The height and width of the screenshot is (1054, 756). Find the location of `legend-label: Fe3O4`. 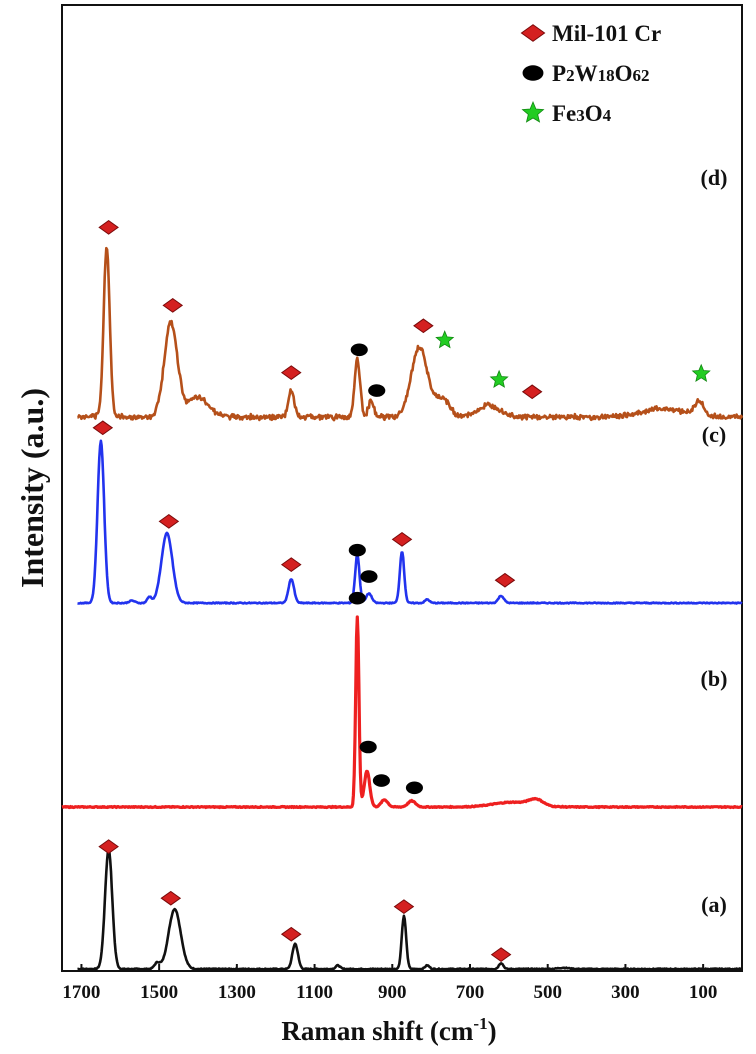

legend-label: Fe3O4 is located at coordinates (582, 113).